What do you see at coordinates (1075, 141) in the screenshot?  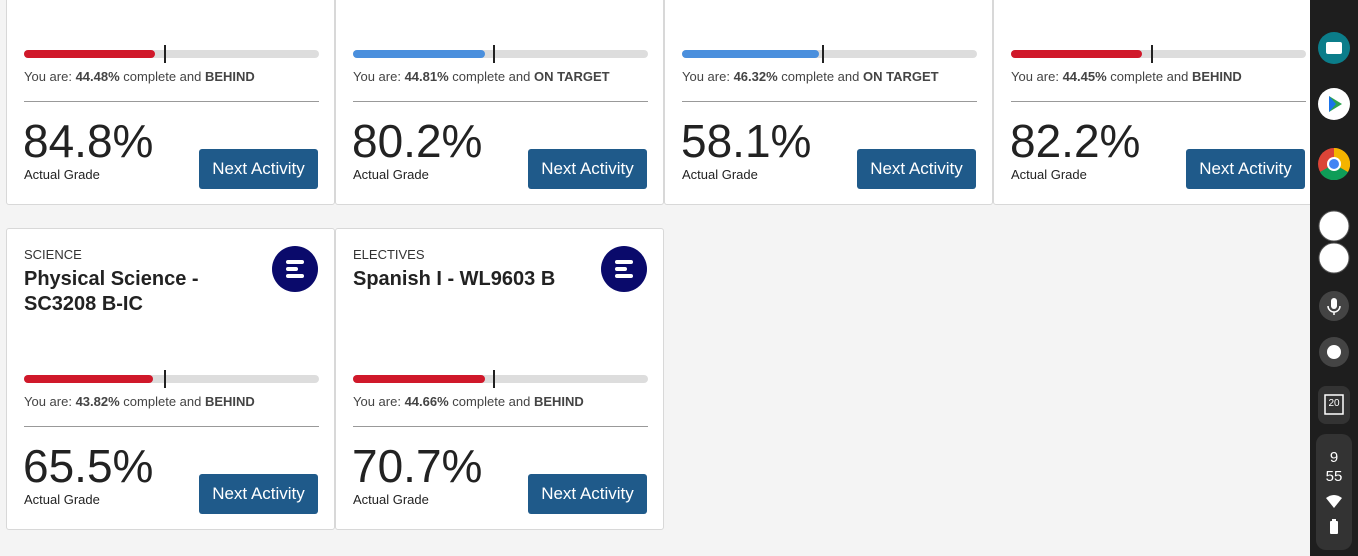 I see `grade-value: 82.2%` at bounding box center [1075, 141].